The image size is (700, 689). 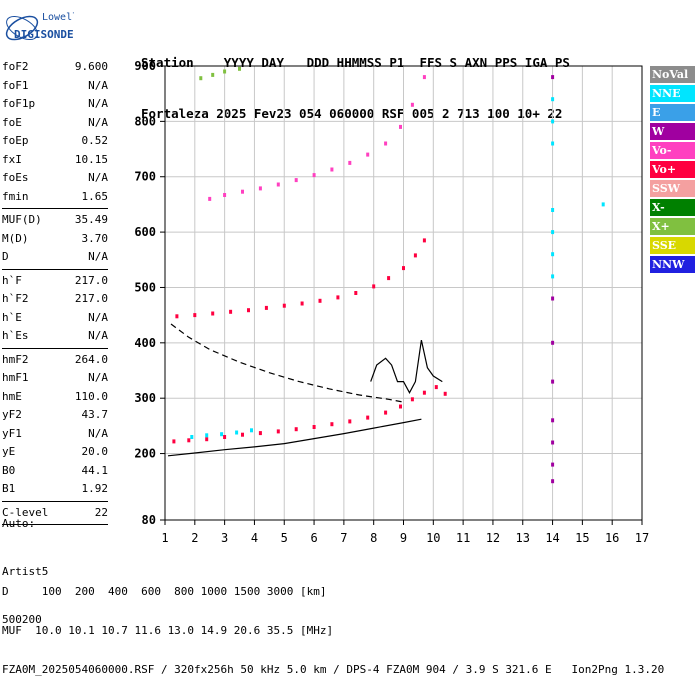 What do you see at coordinates (9, 451) in the screenshot?
I see `param-name: yE` at bounding box center [9, 451].